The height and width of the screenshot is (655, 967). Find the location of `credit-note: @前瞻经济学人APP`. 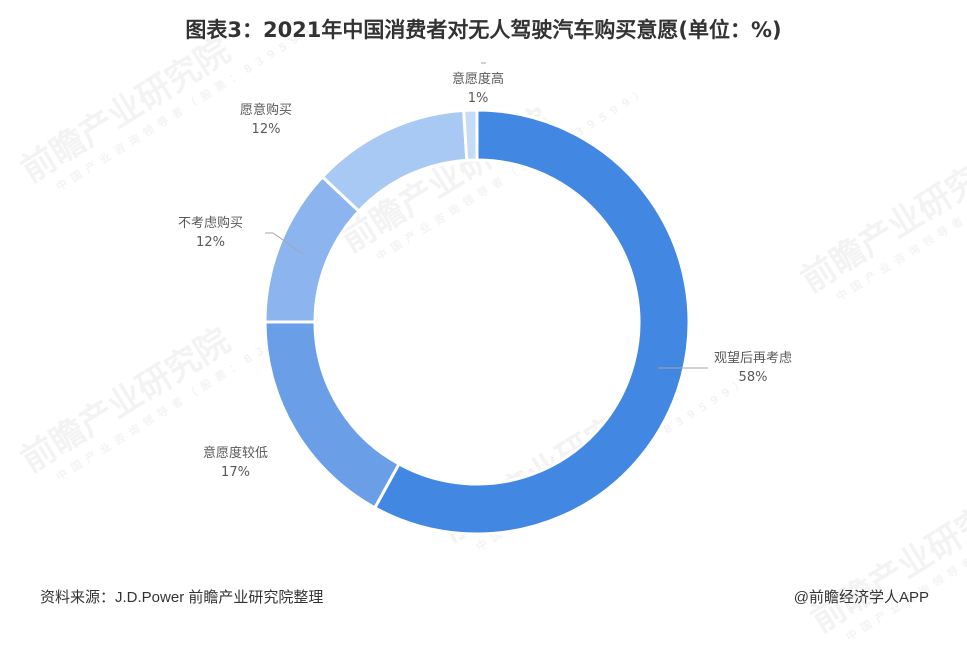

credit-note: @前瞻经济学人APP is located at coordinates (861, 597).